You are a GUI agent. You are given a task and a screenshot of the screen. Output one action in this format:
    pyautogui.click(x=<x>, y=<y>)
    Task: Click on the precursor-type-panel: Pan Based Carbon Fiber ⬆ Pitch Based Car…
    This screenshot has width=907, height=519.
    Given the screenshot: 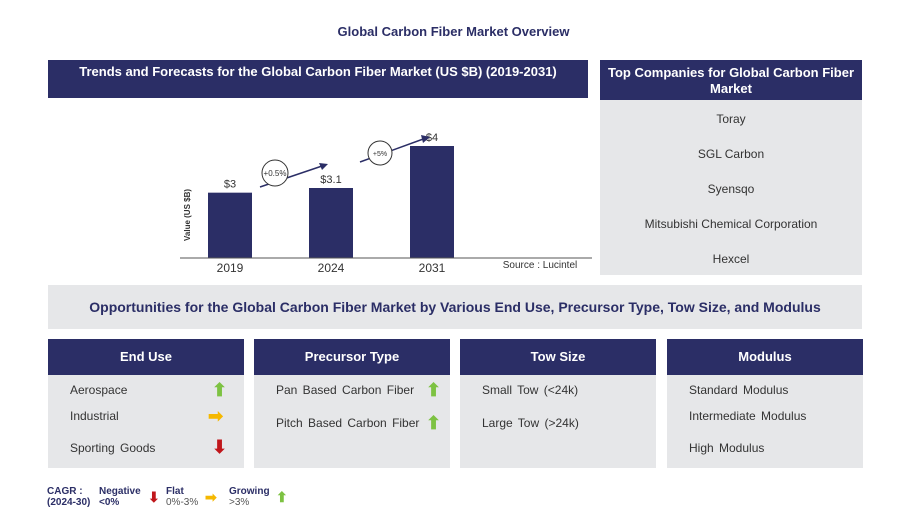 What is the action you would take?
    pyautogui.click(x=352, y=421)
    